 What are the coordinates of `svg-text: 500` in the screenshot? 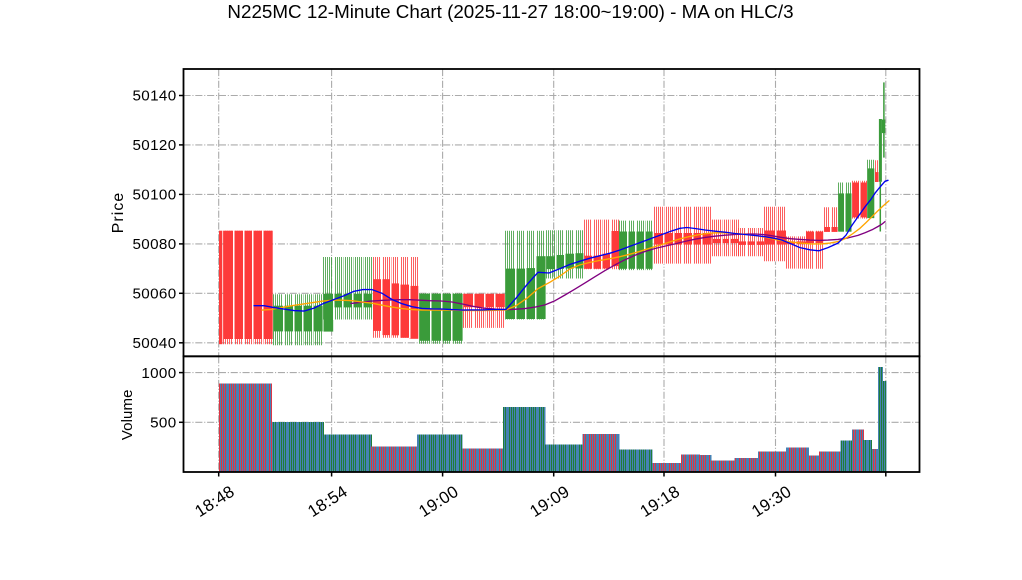 It's located at (163, 423).